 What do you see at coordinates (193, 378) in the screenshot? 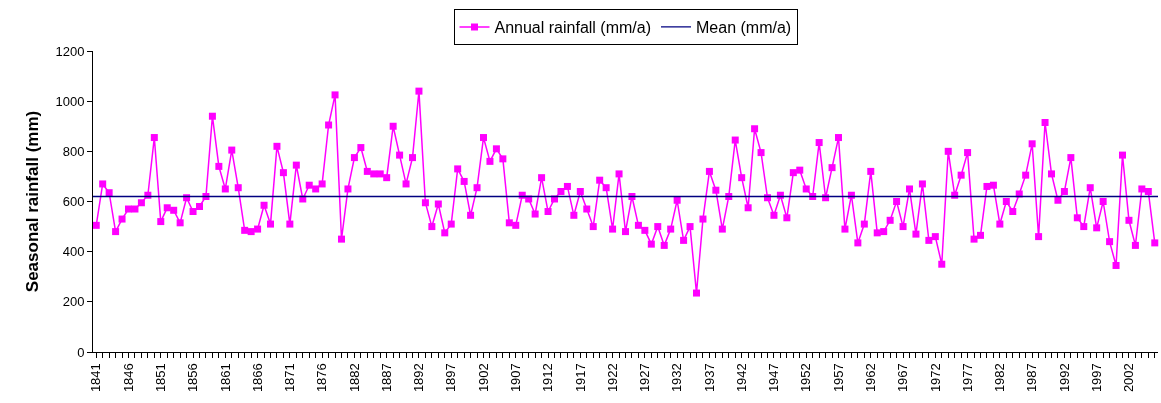
I see `x-tick-label: 1856` at bounding box center [193, 378].